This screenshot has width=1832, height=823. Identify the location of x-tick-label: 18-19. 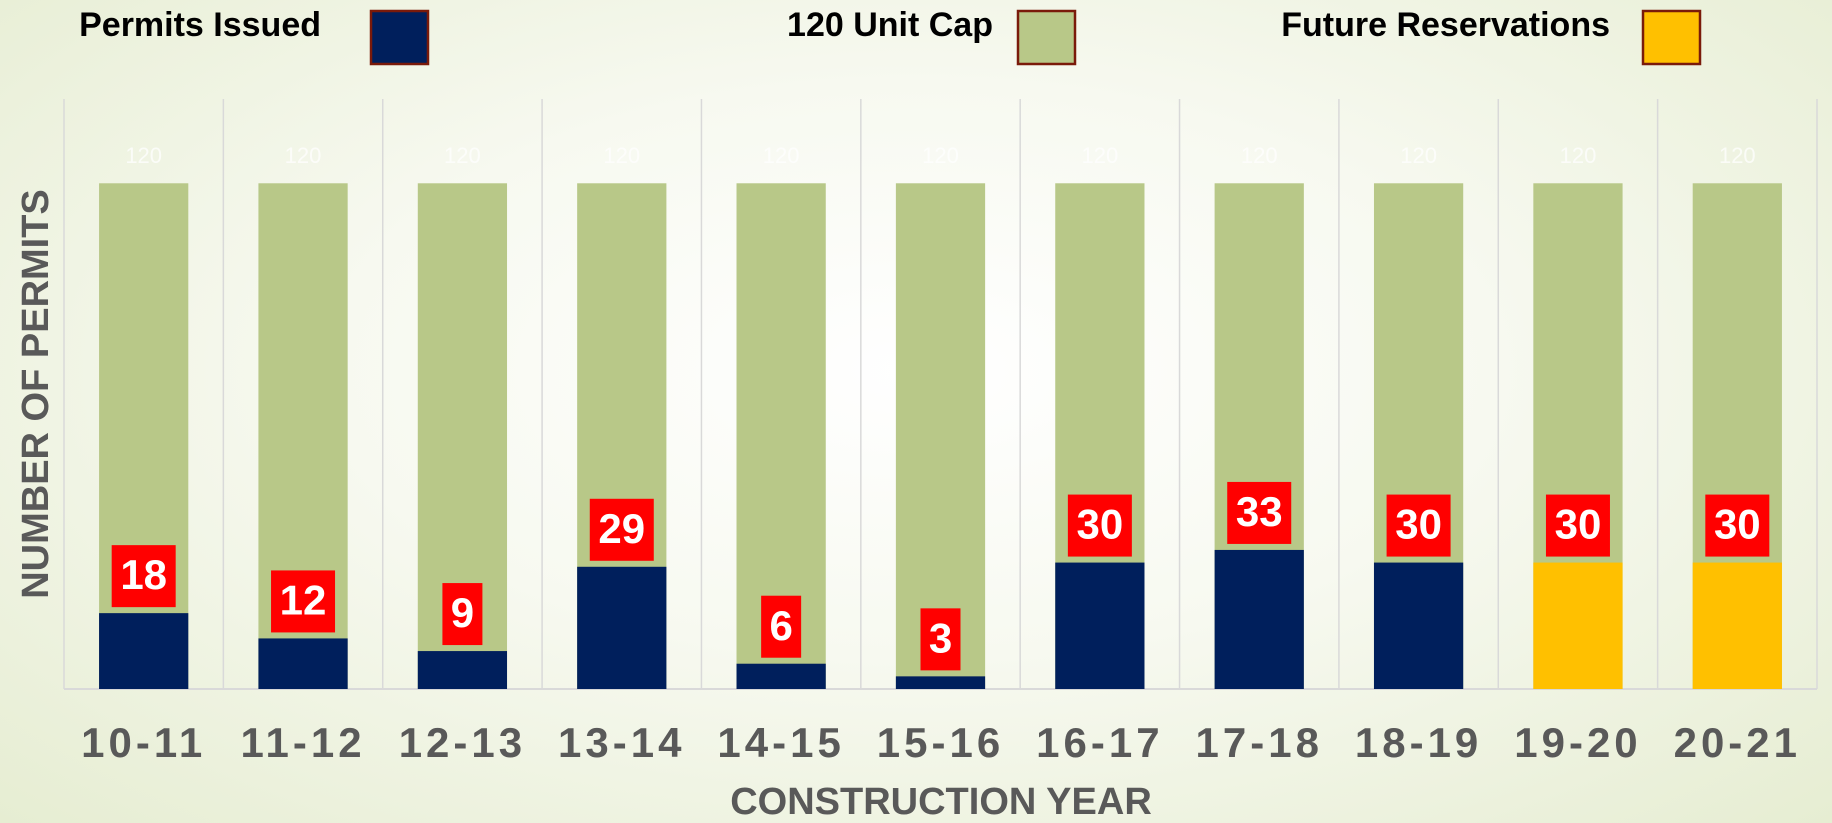
(1418, 742).